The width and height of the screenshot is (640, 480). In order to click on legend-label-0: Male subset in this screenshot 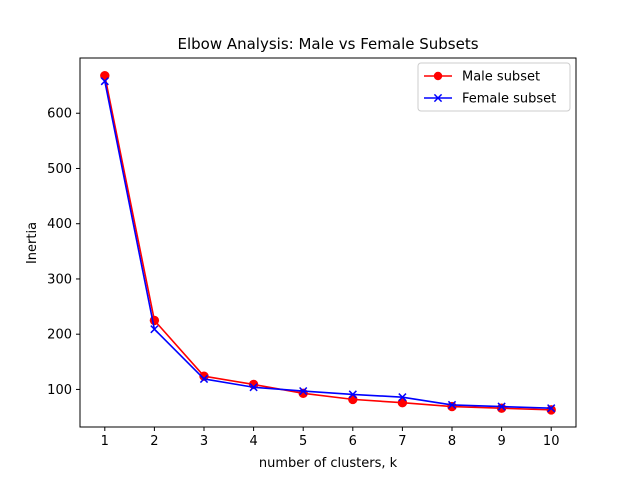, I will do `click(501, 77)`.